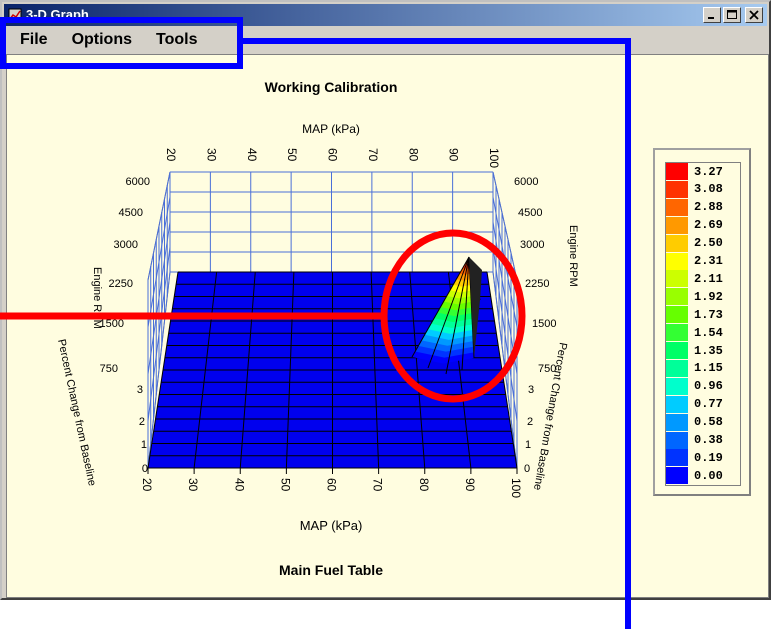  Describe the element at coordinates (708, 278) in the screenshot. I see `legend-value: 2.11` at that location.